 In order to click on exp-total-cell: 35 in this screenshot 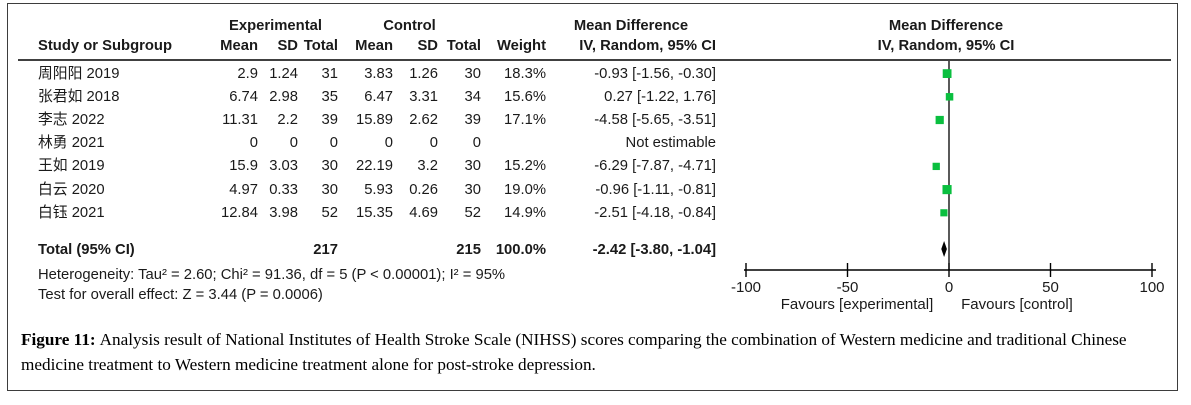, I will do `click(329, 96)`.